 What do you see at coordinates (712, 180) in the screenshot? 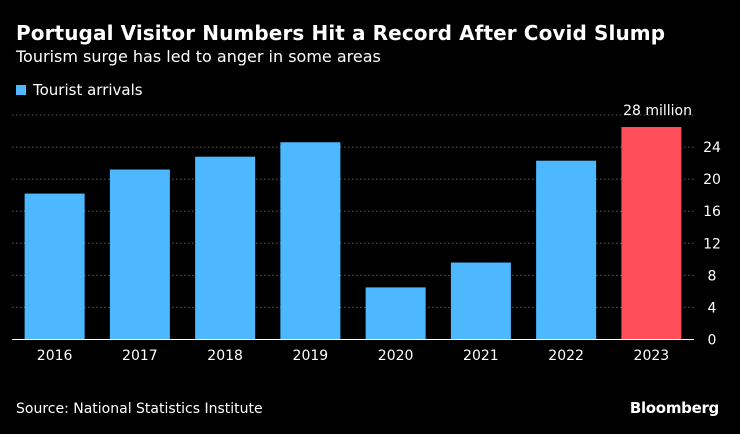
I see `y-tick-label-20: 20` at bounding box center [712, 180].